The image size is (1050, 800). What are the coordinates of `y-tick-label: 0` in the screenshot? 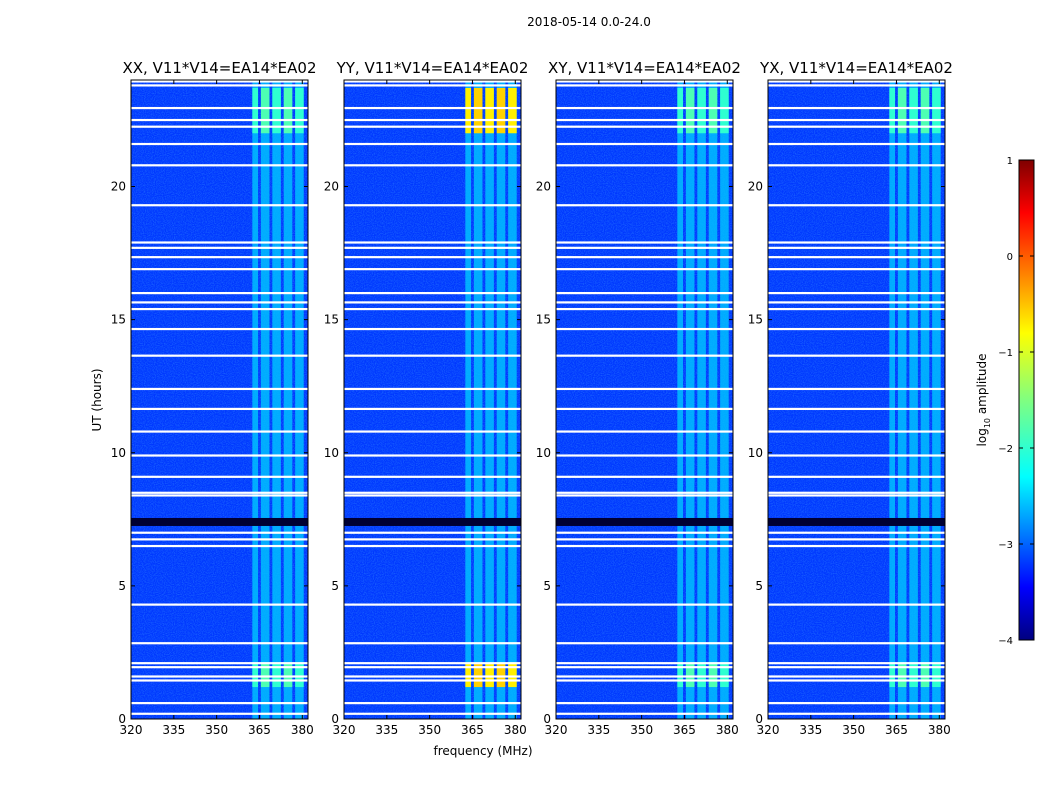 It's located at (759, 719).